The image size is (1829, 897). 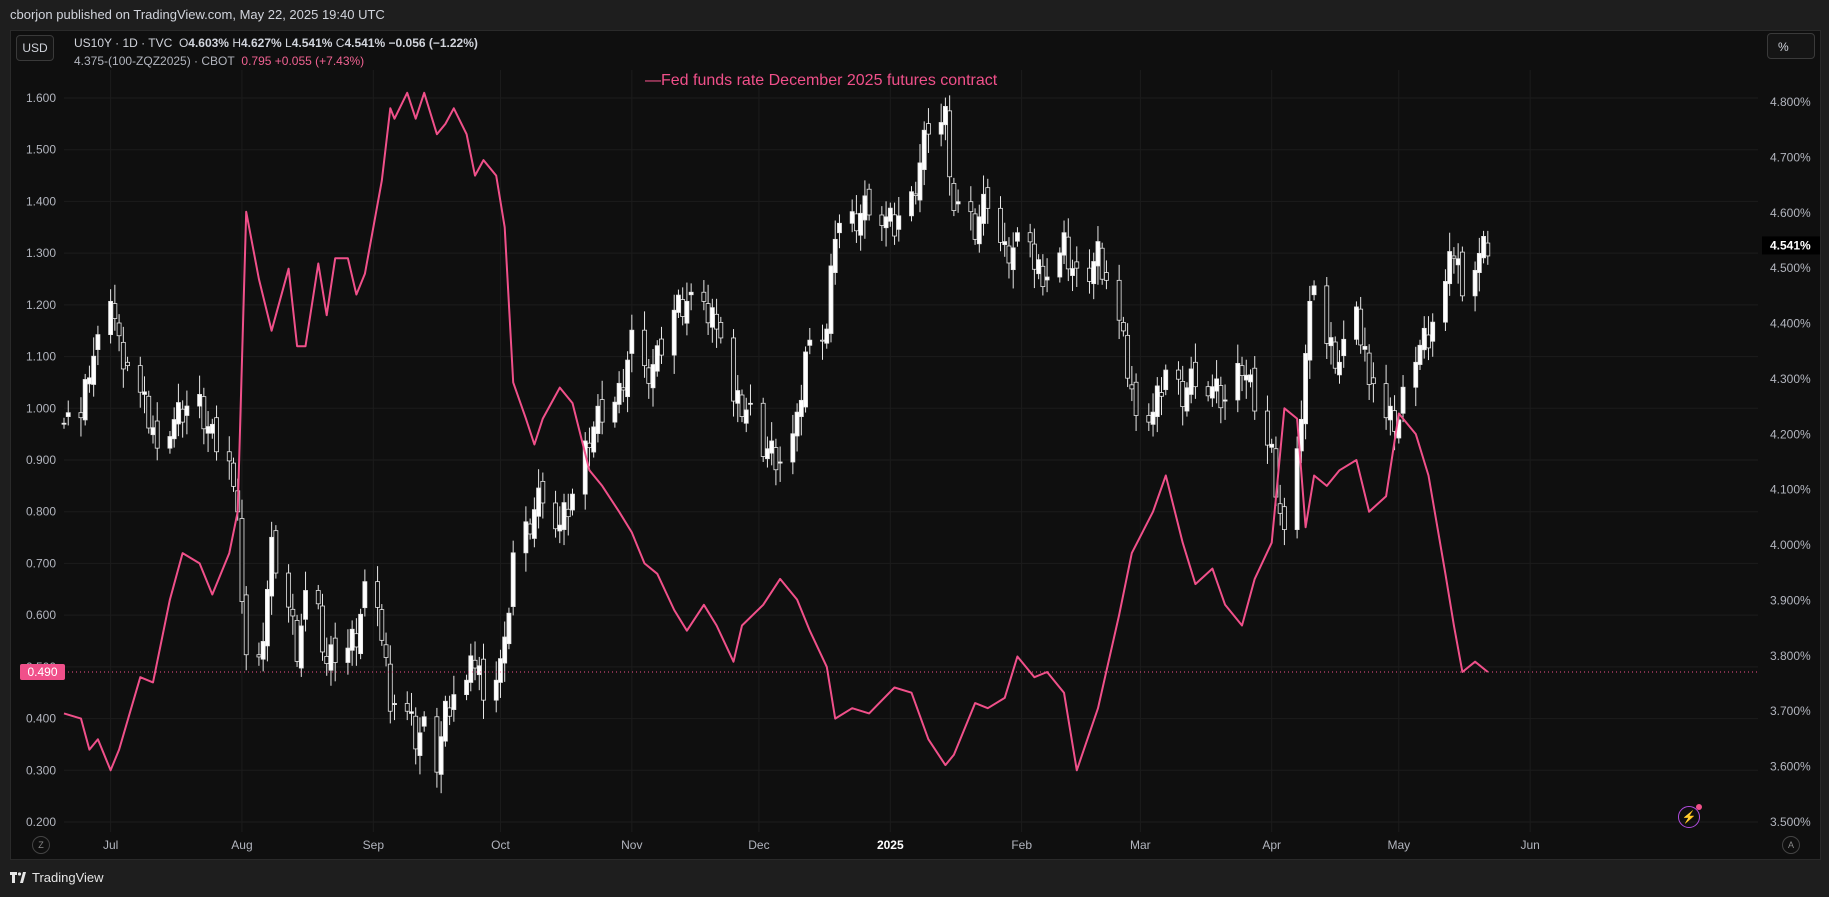 I want to click on right-tick-label: 4.800%, so click(x=1790, y=102).